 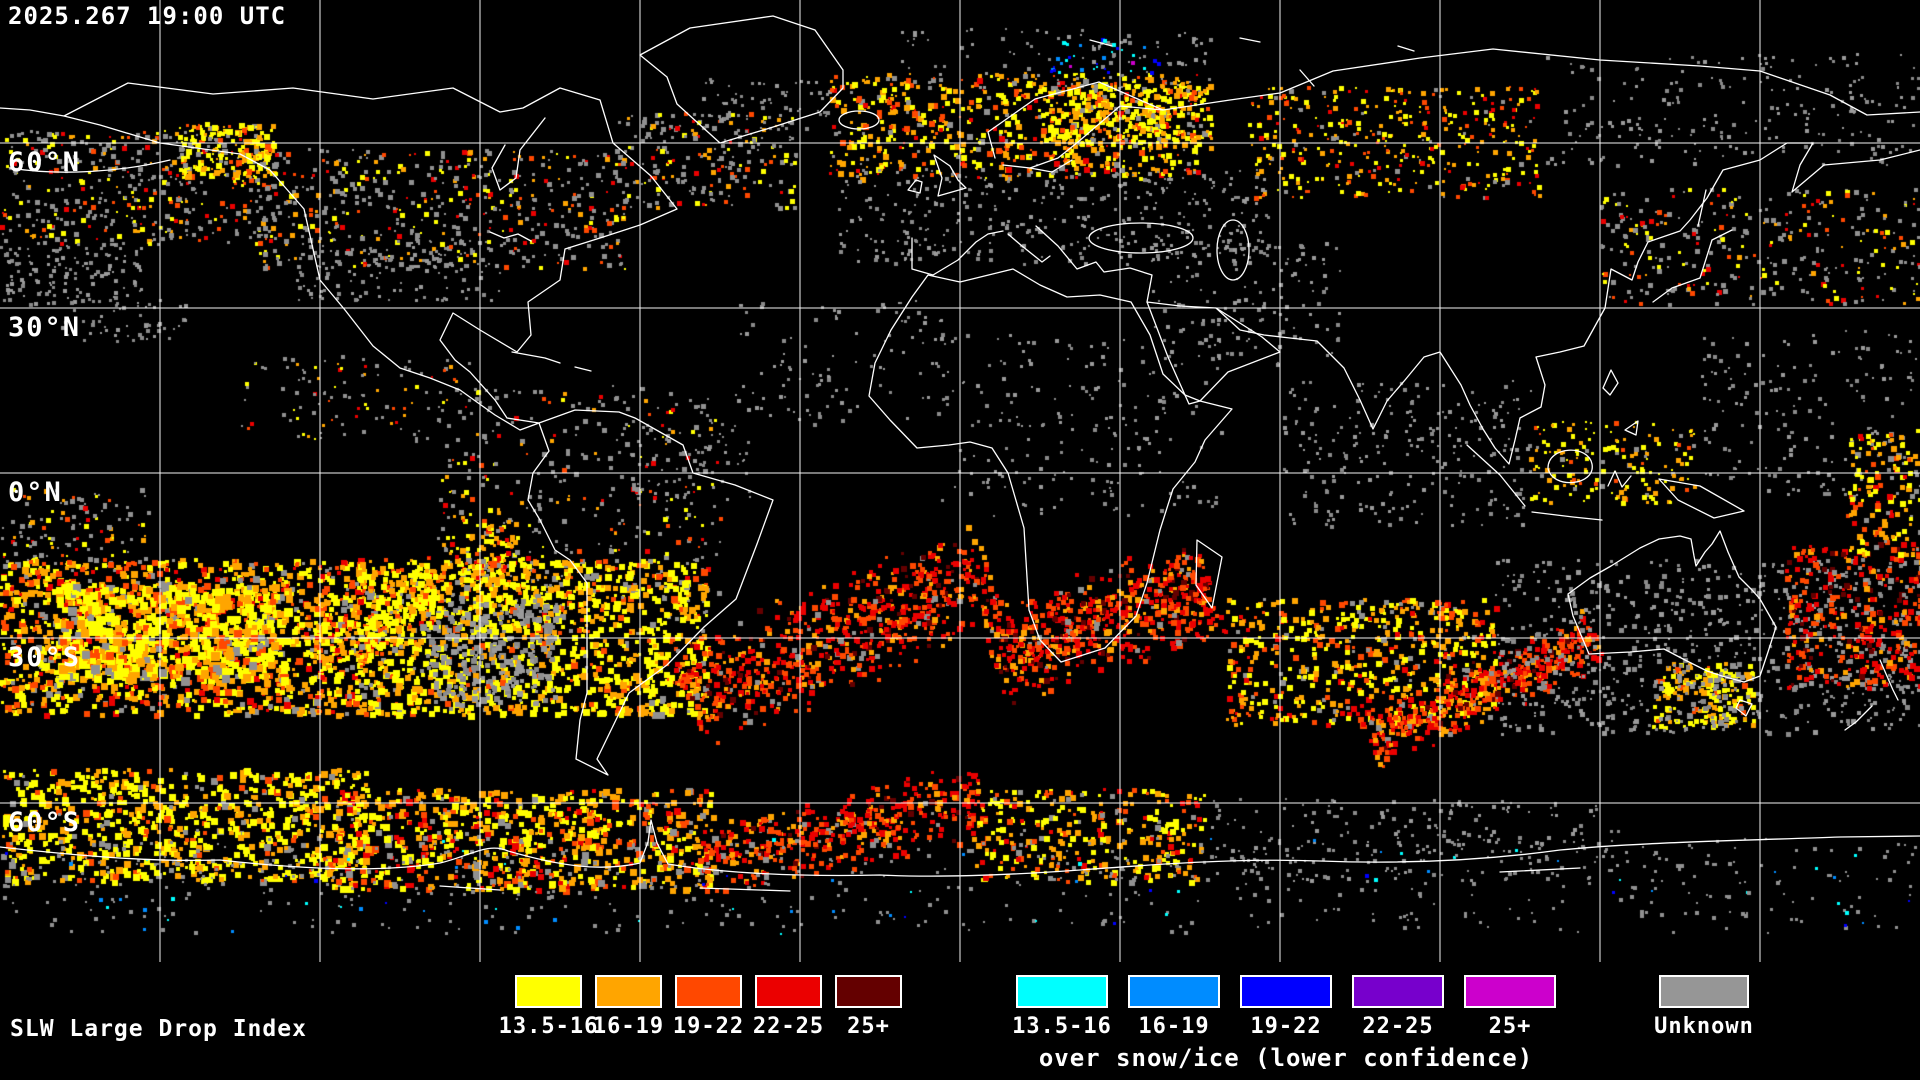 I want to click on coast-italy, so click(x=1029, y=248).